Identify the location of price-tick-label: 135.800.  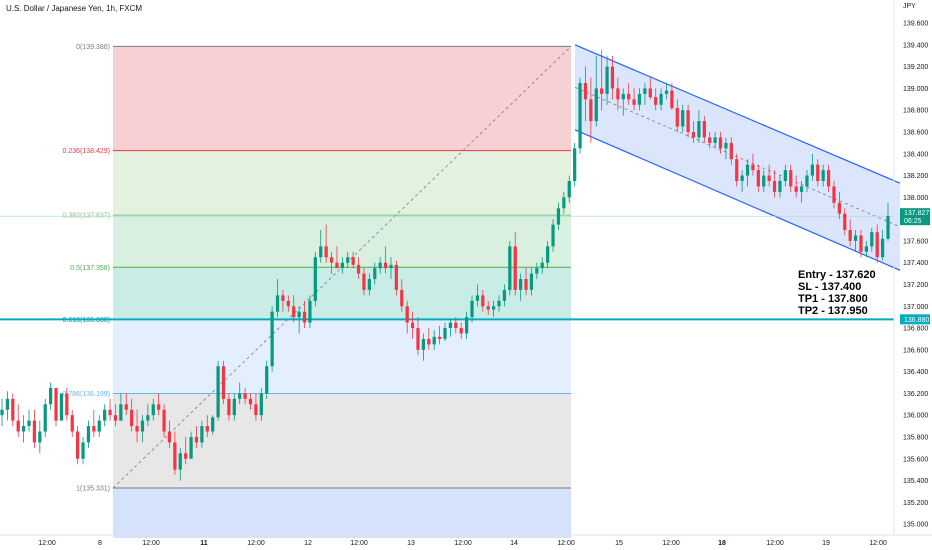
(915, 437).